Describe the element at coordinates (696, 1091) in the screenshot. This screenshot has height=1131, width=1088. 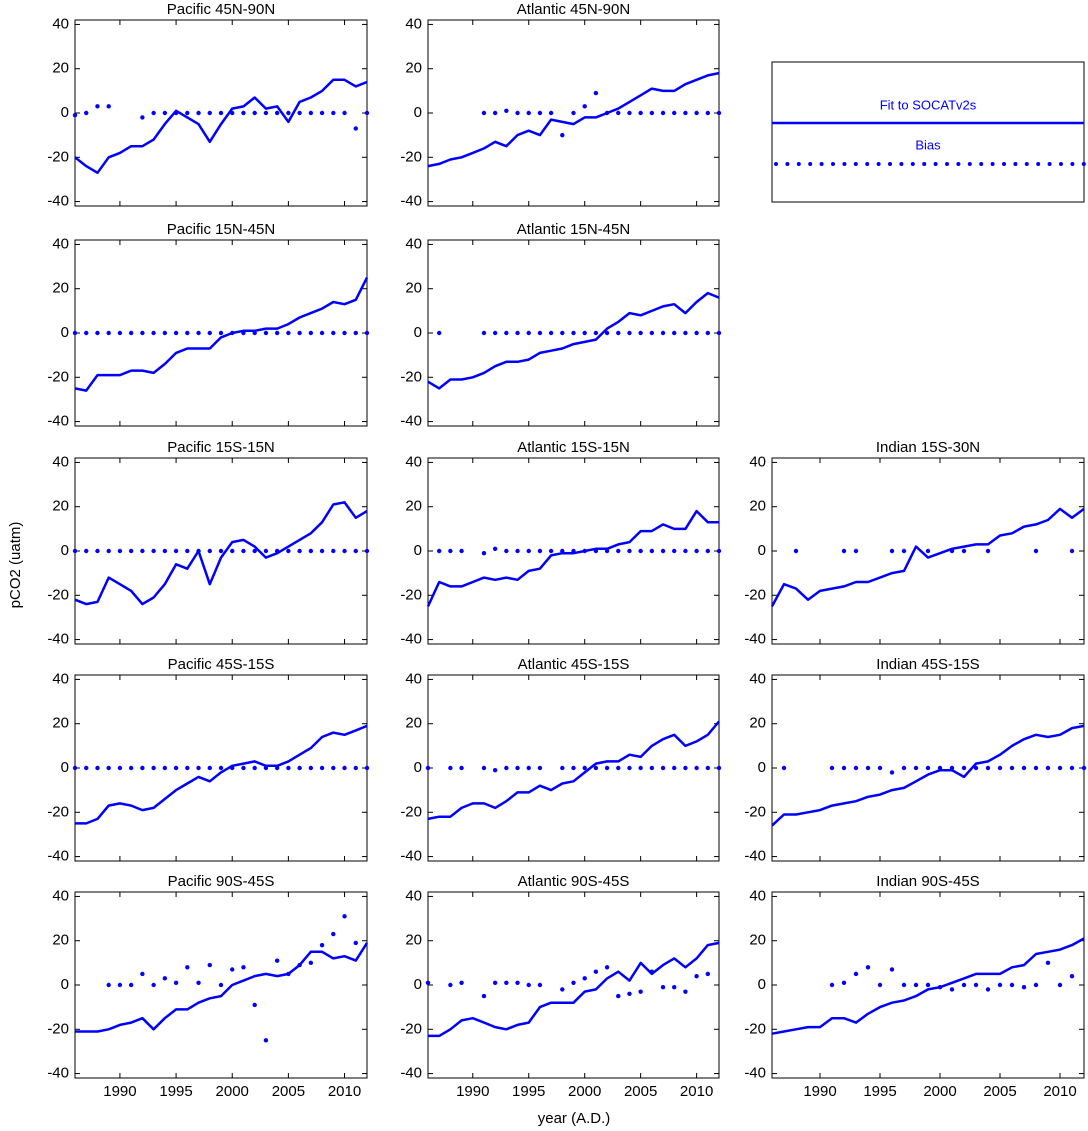
I see `x-tick-label: 2010` at that location.